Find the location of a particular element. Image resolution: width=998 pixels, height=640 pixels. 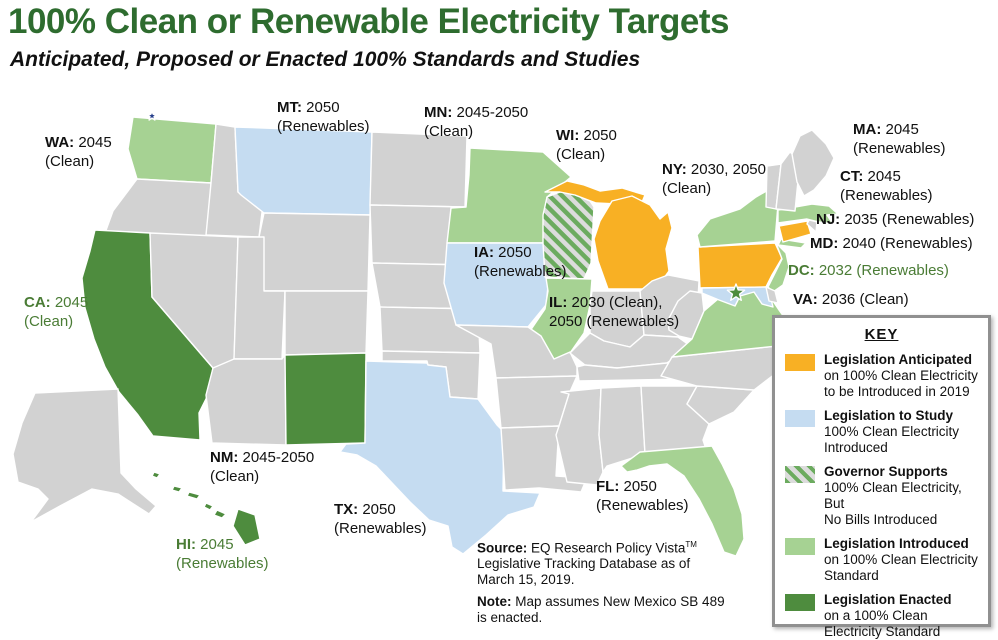

state-label-NY: NY: 2030, 2050 (Clean) is located at coordinates (714, 179).